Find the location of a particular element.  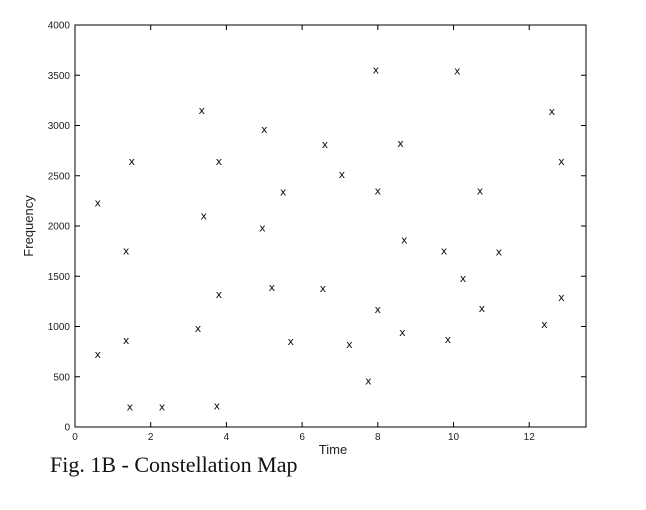

x-tick-label: 6 is located at coordinates (302, 437).